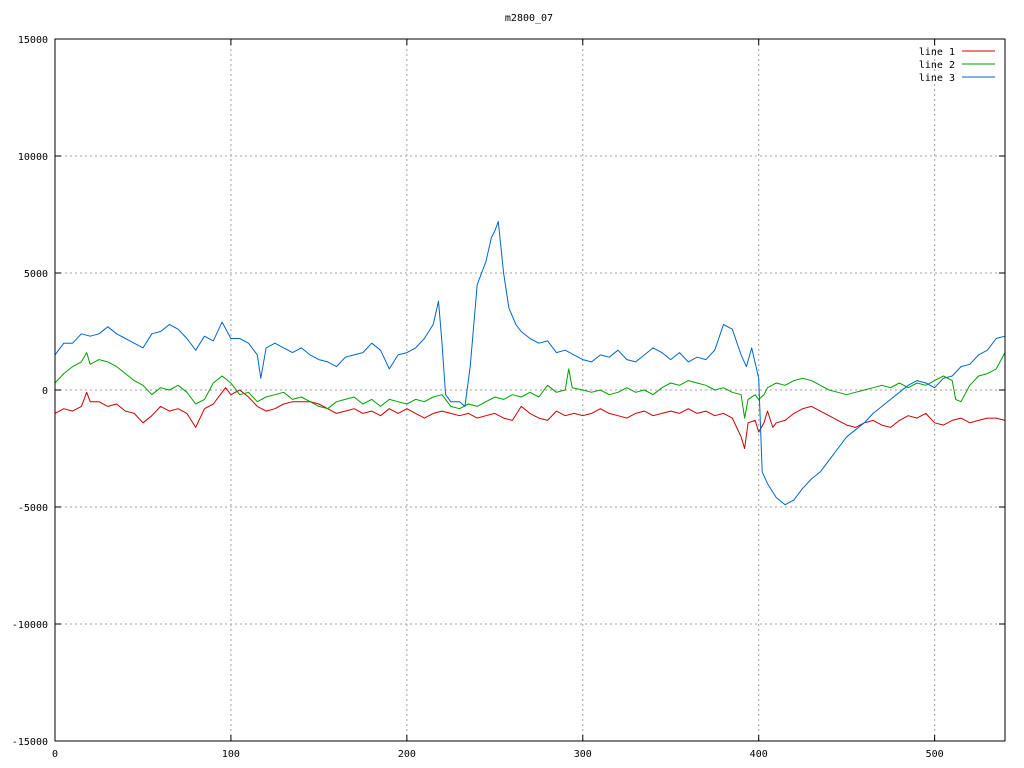 The height and width of the screenshot is (768, 1024). I want to click on y-tick-label: 15000, so click(33, 40).